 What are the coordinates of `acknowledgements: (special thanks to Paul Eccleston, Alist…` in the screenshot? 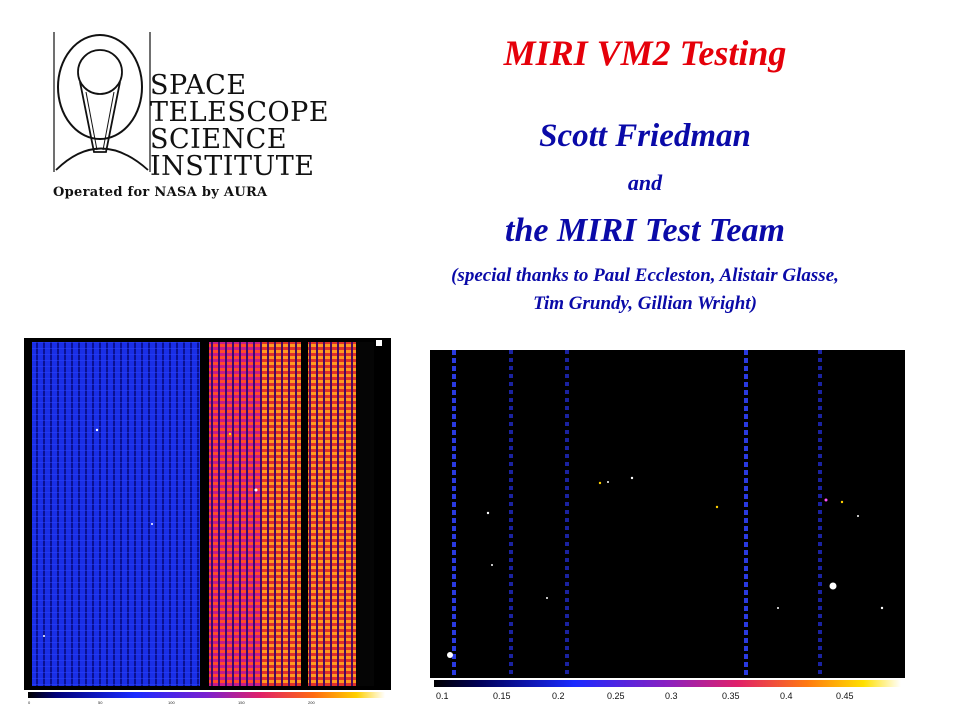 It's located at (645, 290).